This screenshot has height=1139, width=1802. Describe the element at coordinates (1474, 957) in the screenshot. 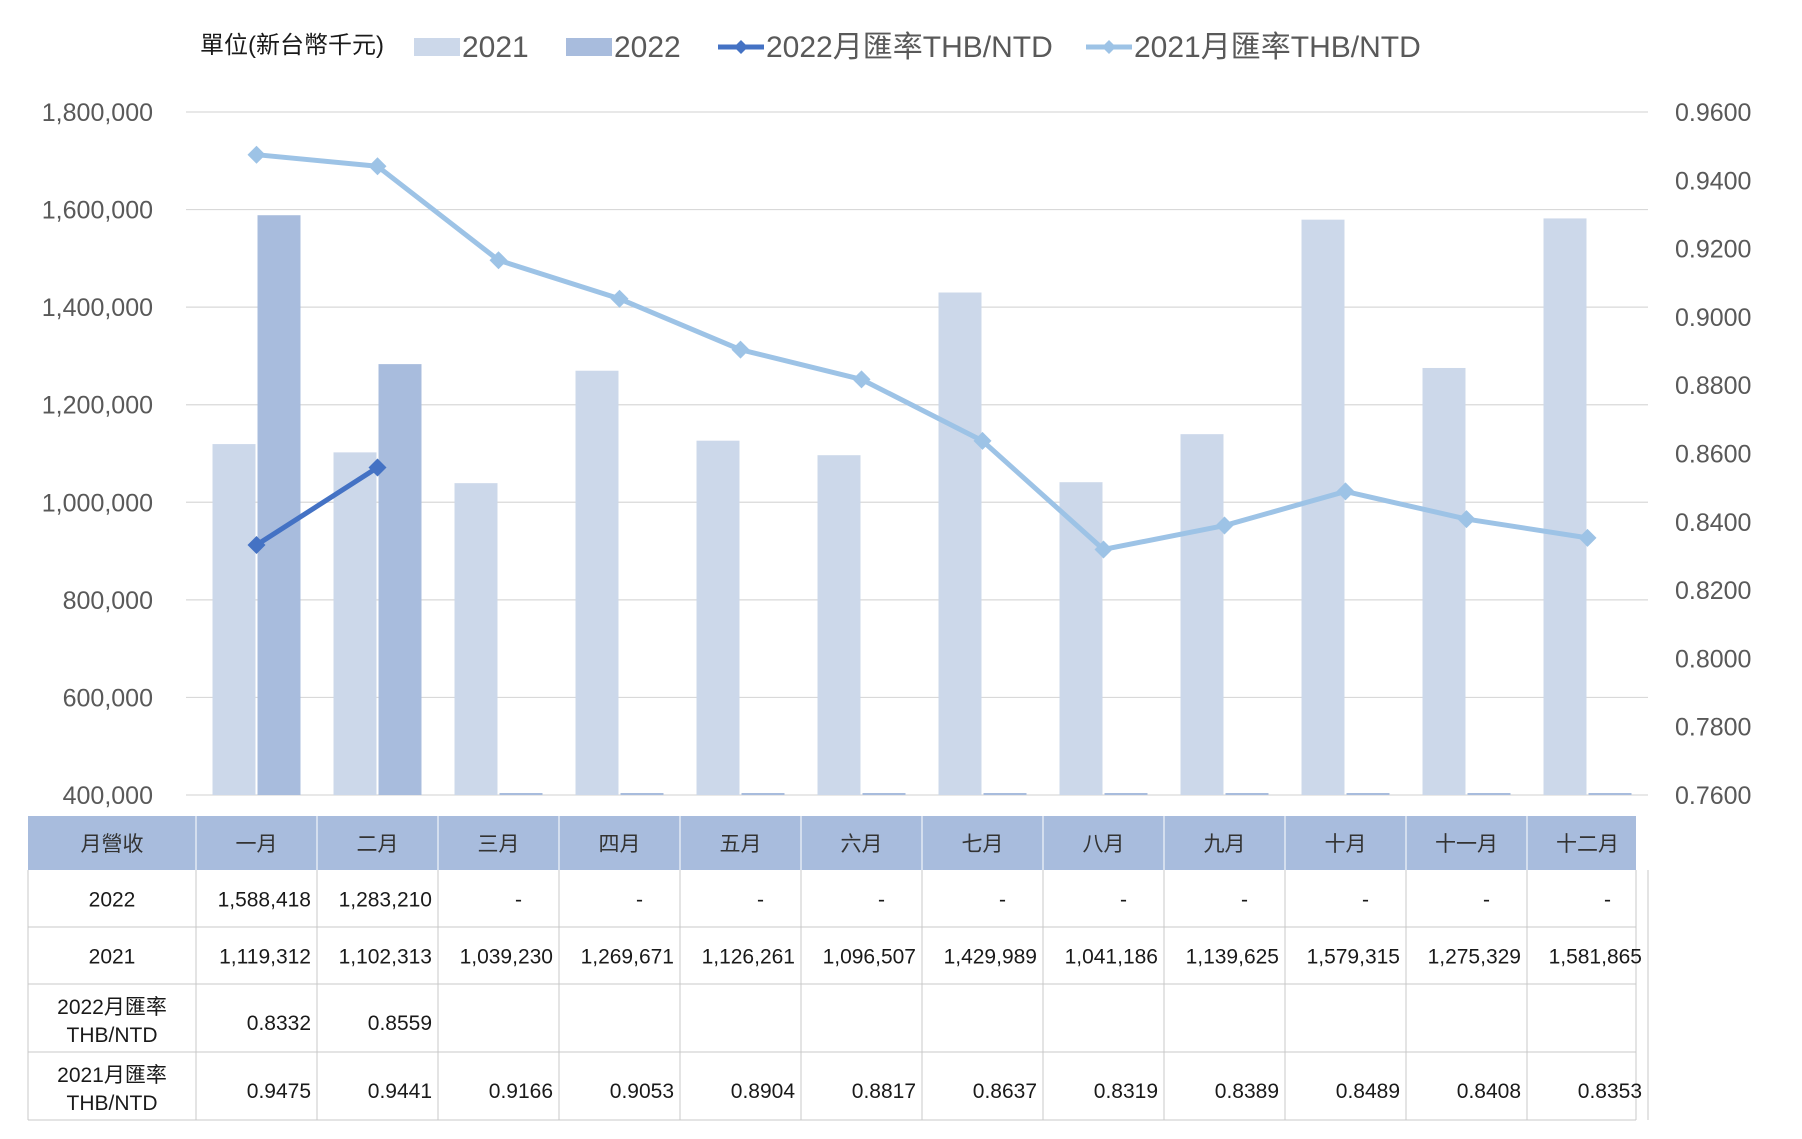

I see `table-cell: 1,275,329` at that location.